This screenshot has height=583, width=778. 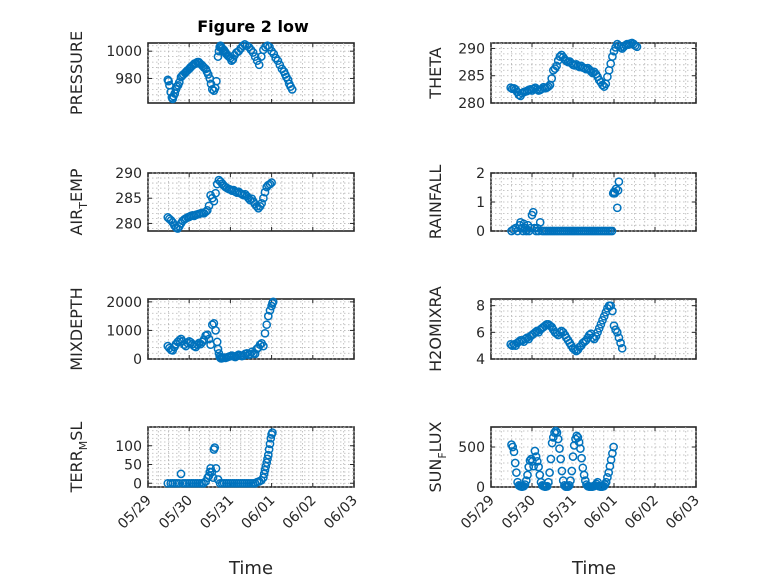 What do you see at coordinates (78, 458) in the screenshot?
I see `ylabel-terr_msl: TERRMSL` at bounding box center [78, 458].